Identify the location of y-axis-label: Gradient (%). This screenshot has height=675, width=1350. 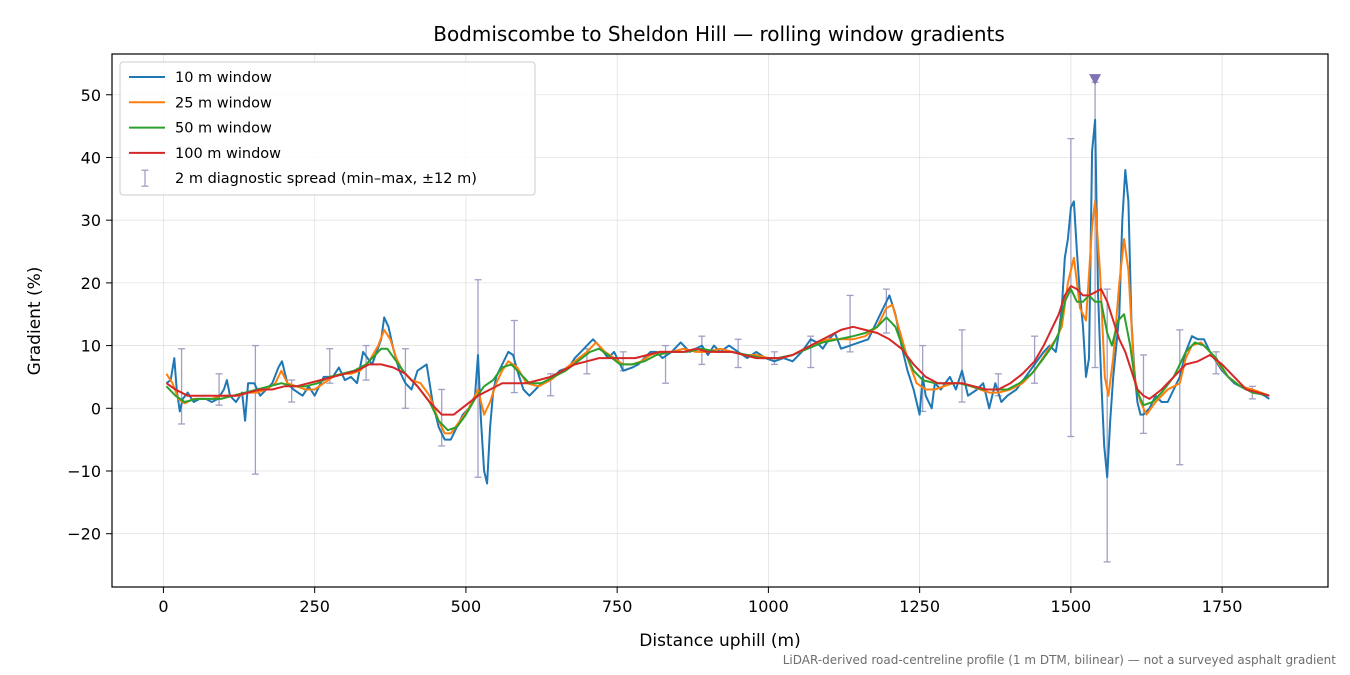
(35, 321).